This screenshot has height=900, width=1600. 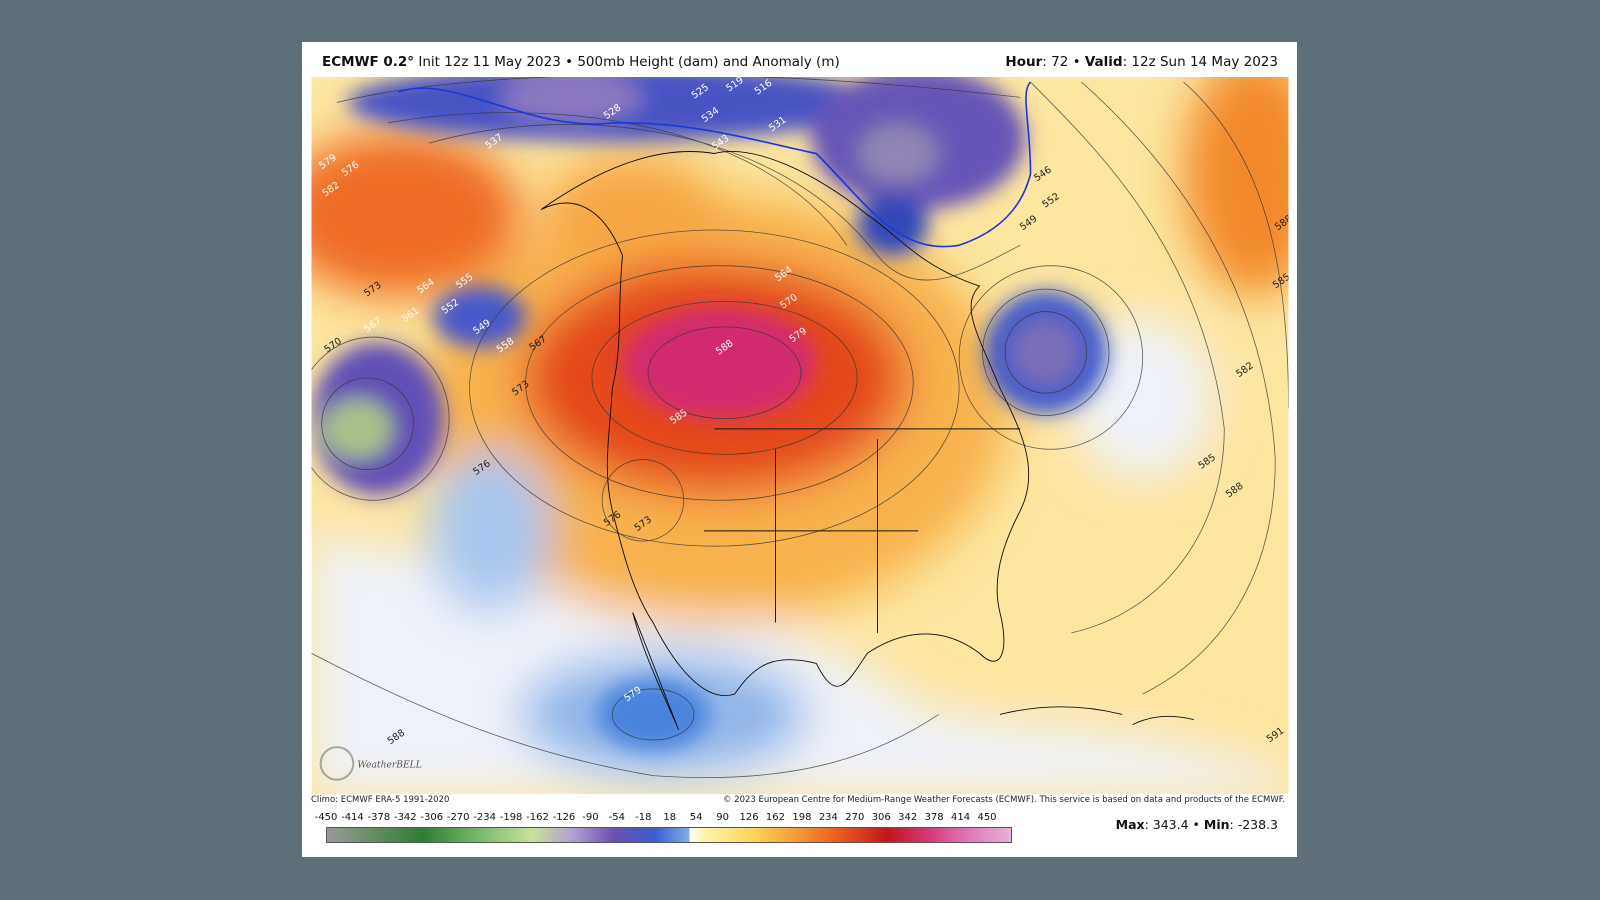 What do you see at coordinates (643, 817) in the screenshot?
I see `colorbar-label: -18` at bounding box center [643, 817].